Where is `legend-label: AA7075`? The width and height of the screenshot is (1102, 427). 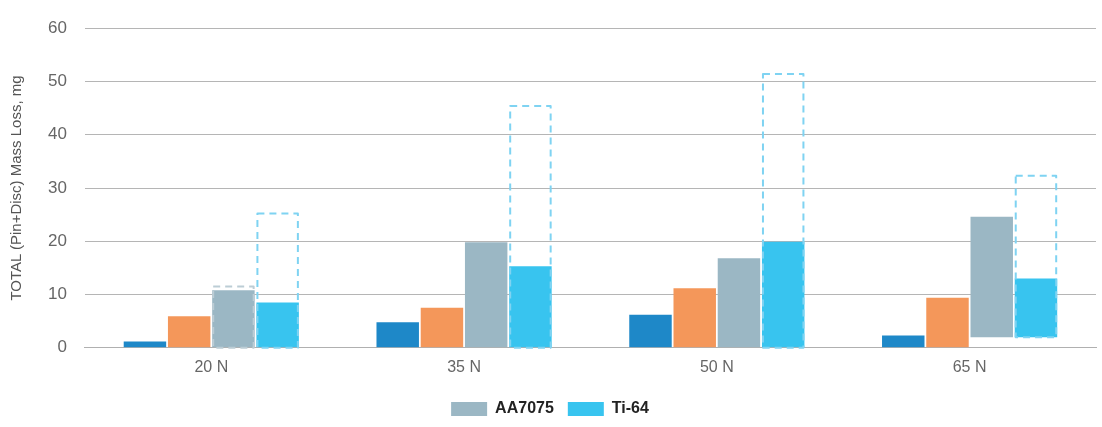
legend-label: AA7075 is located at coordinates (524, 408).